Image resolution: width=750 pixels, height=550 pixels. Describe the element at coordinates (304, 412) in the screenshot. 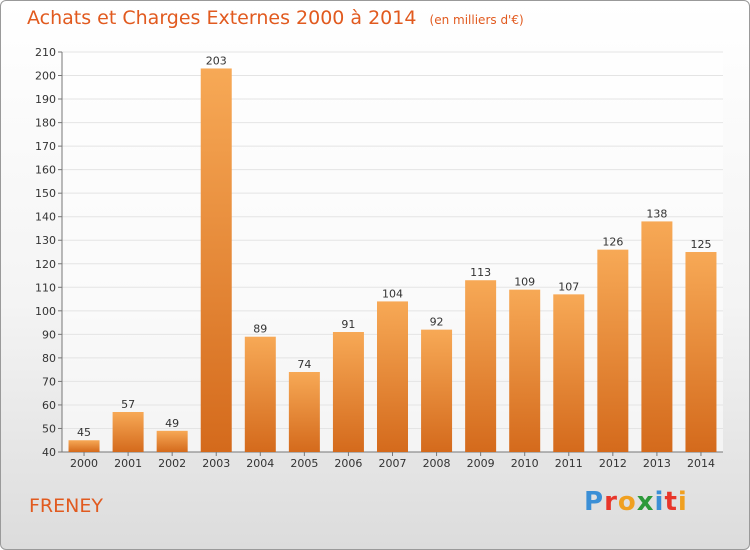

I see `bar-2005` at that location.